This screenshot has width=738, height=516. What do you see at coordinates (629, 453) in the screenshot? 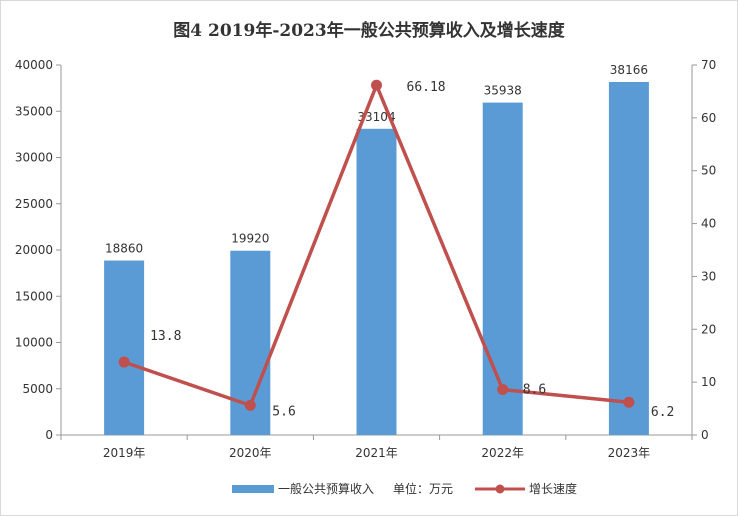
I see `x-tick-label: 2023年` at bounding box center [629, 453].